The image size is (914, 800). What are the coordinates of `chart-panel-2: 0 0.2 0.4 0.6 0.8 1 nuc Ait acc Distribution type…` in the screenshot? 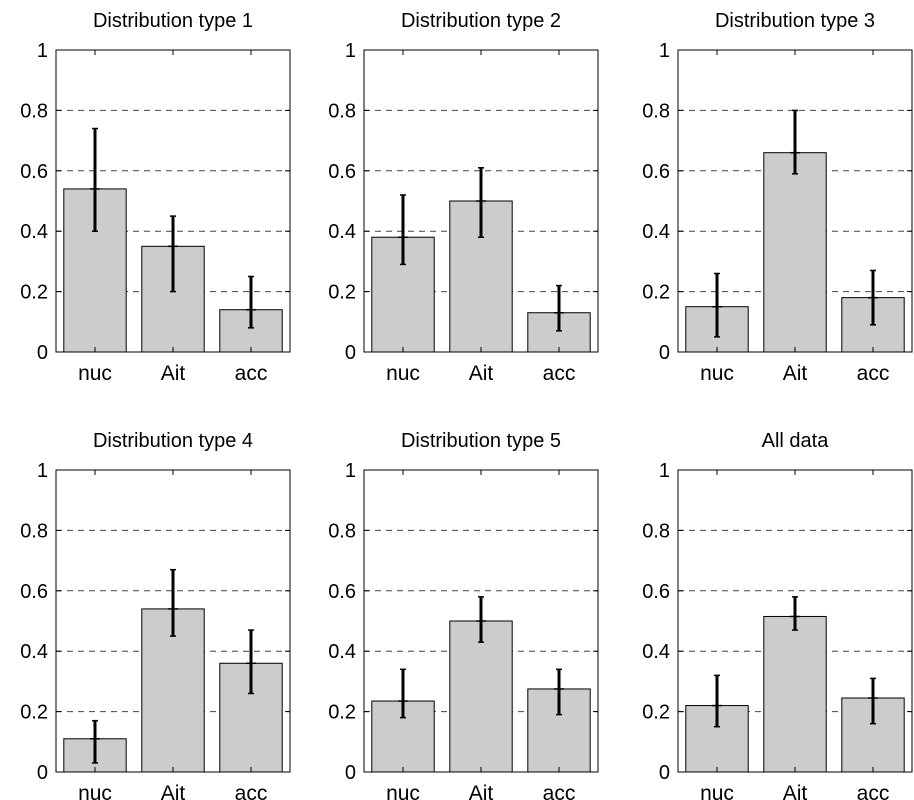 It's located at (463, 197).